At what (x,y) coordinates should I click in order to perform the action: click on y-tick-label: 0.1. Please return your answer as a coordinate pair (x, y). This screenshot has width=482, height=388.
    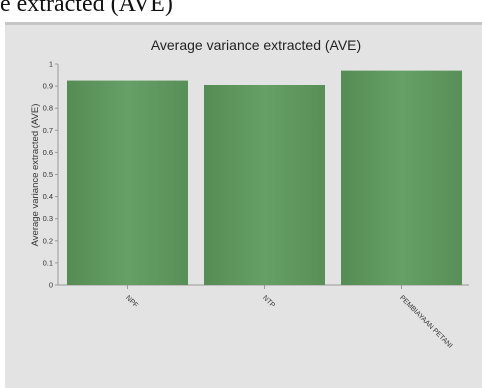
    Looking at the image, I should click on (48, 262).